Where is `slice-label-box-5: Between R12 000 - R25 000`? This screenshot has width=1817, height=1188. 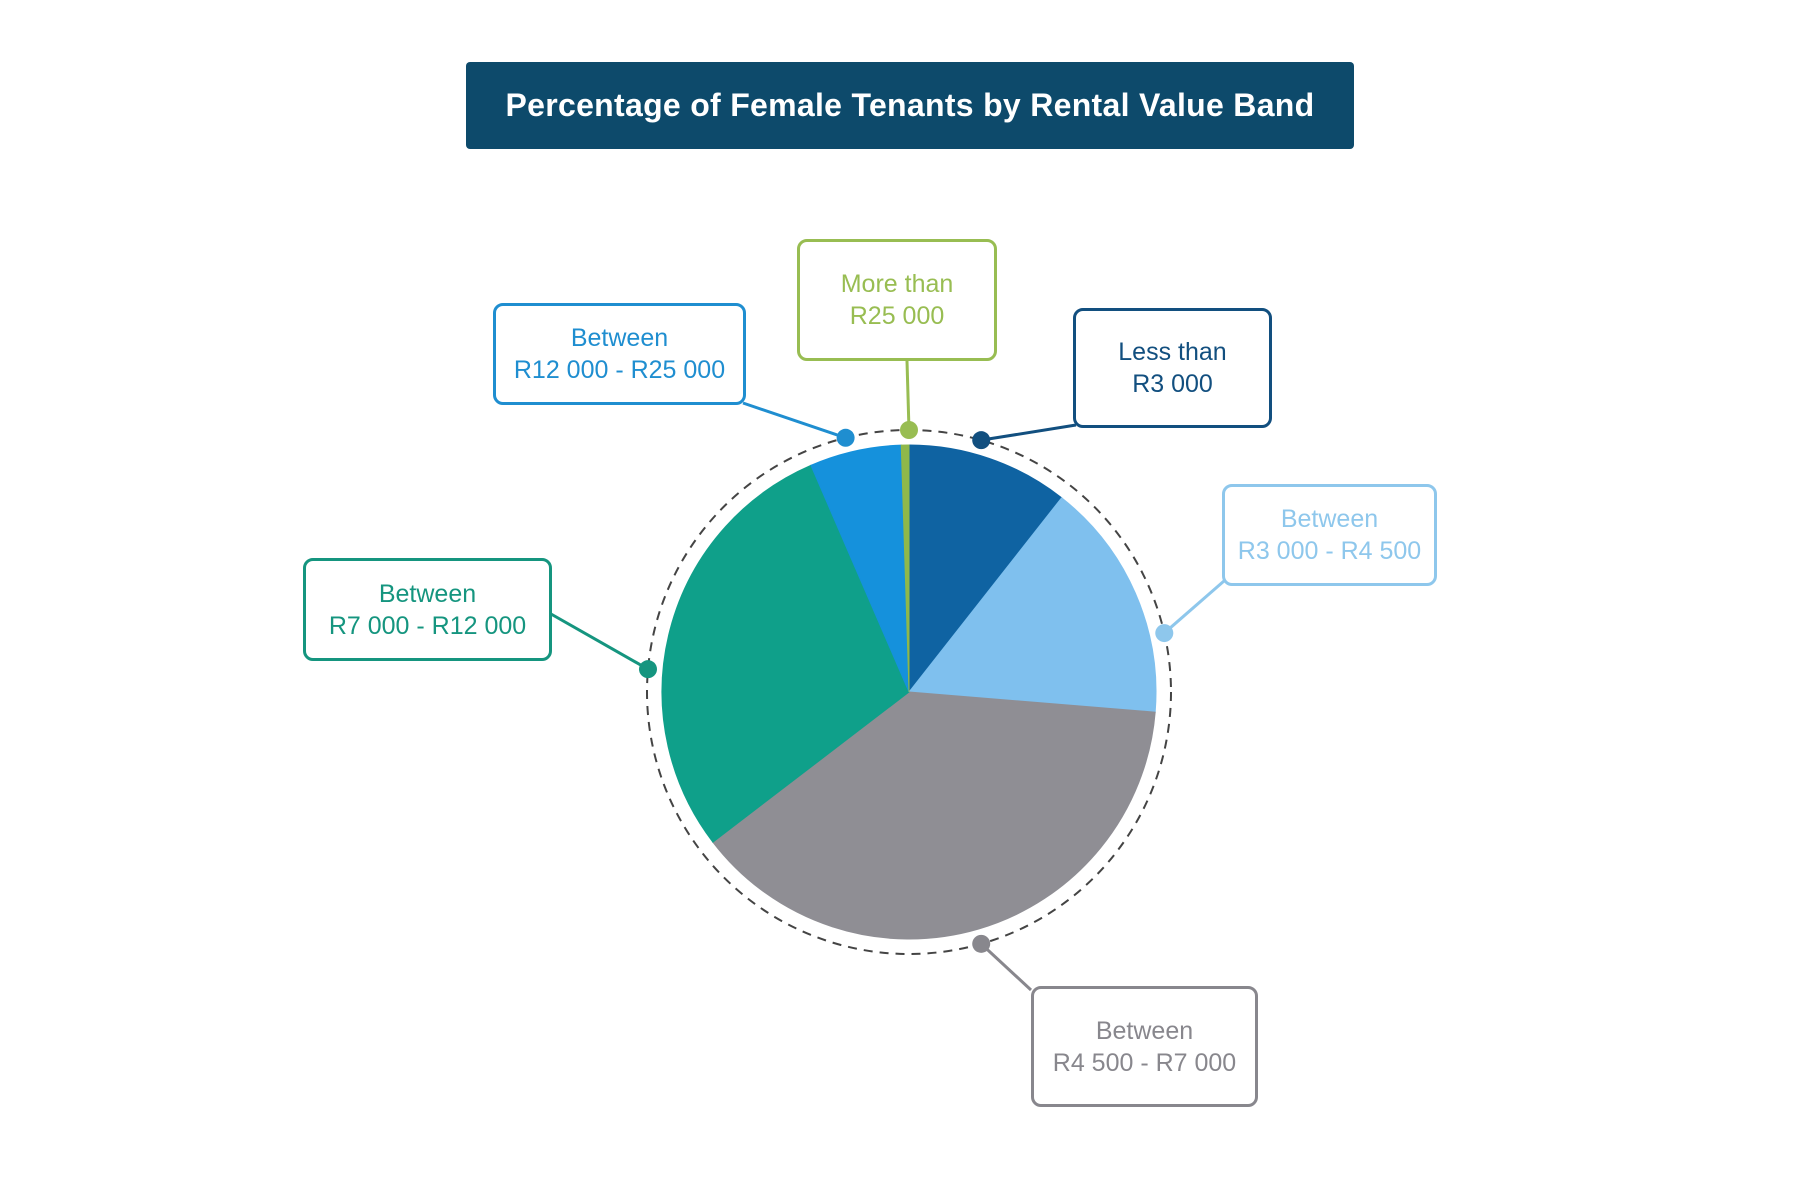
slice-label-box-5: Between R12 000 - R25 000 is located at coordinates (619, 354).